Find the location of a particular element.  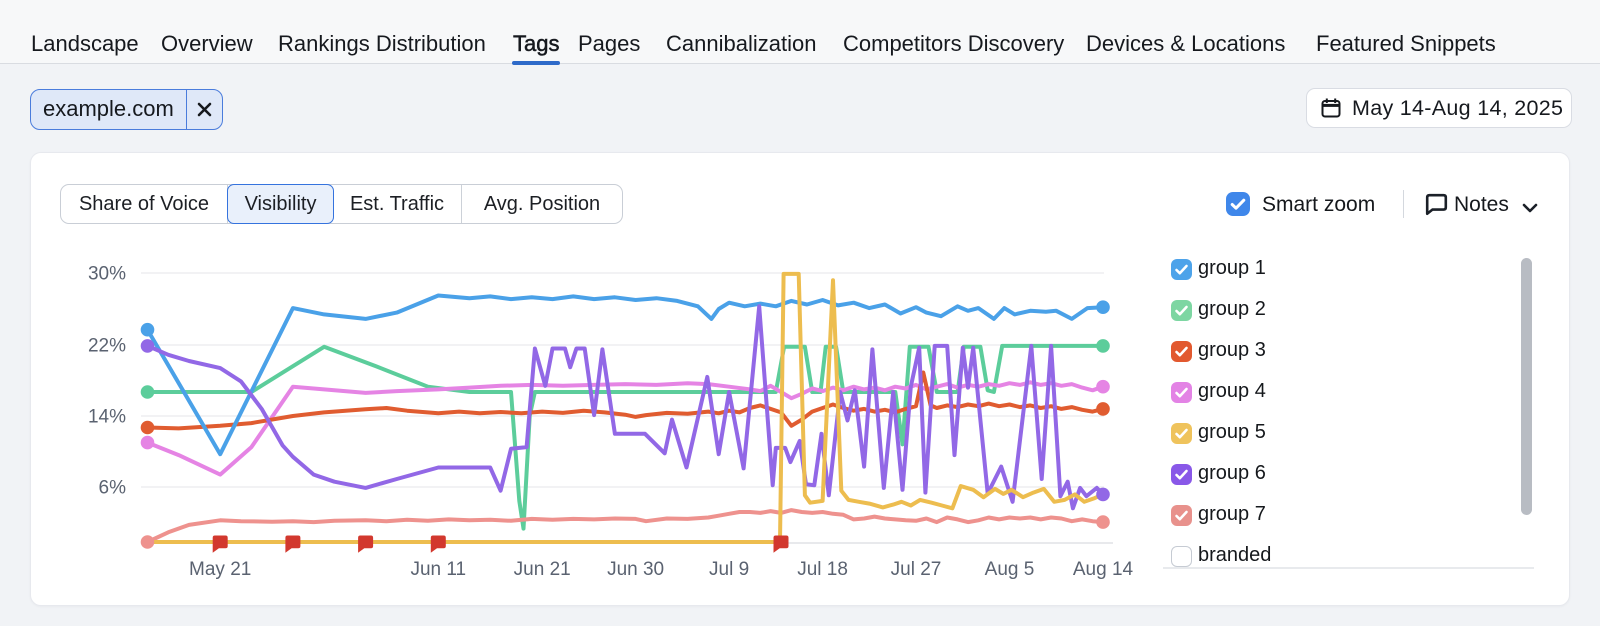

svg-text: May 21 is located at coordinates (220, 569).